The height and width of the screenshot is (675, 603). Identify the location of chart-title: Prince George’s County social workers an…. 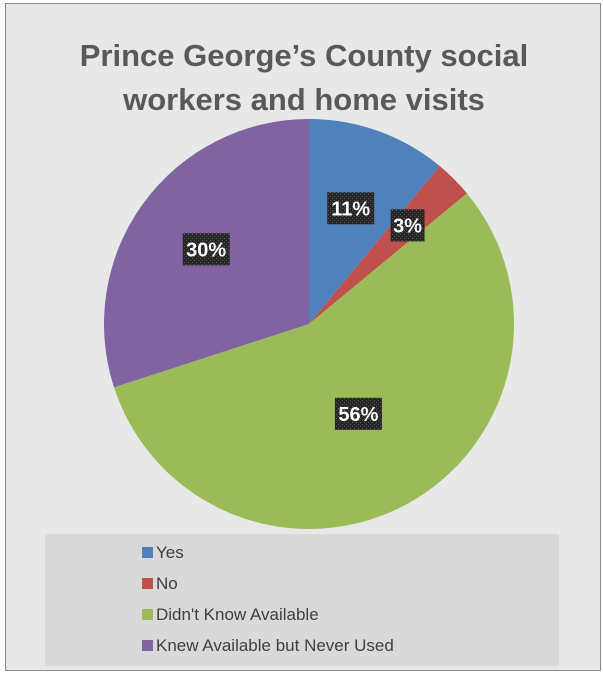
(303, 78).